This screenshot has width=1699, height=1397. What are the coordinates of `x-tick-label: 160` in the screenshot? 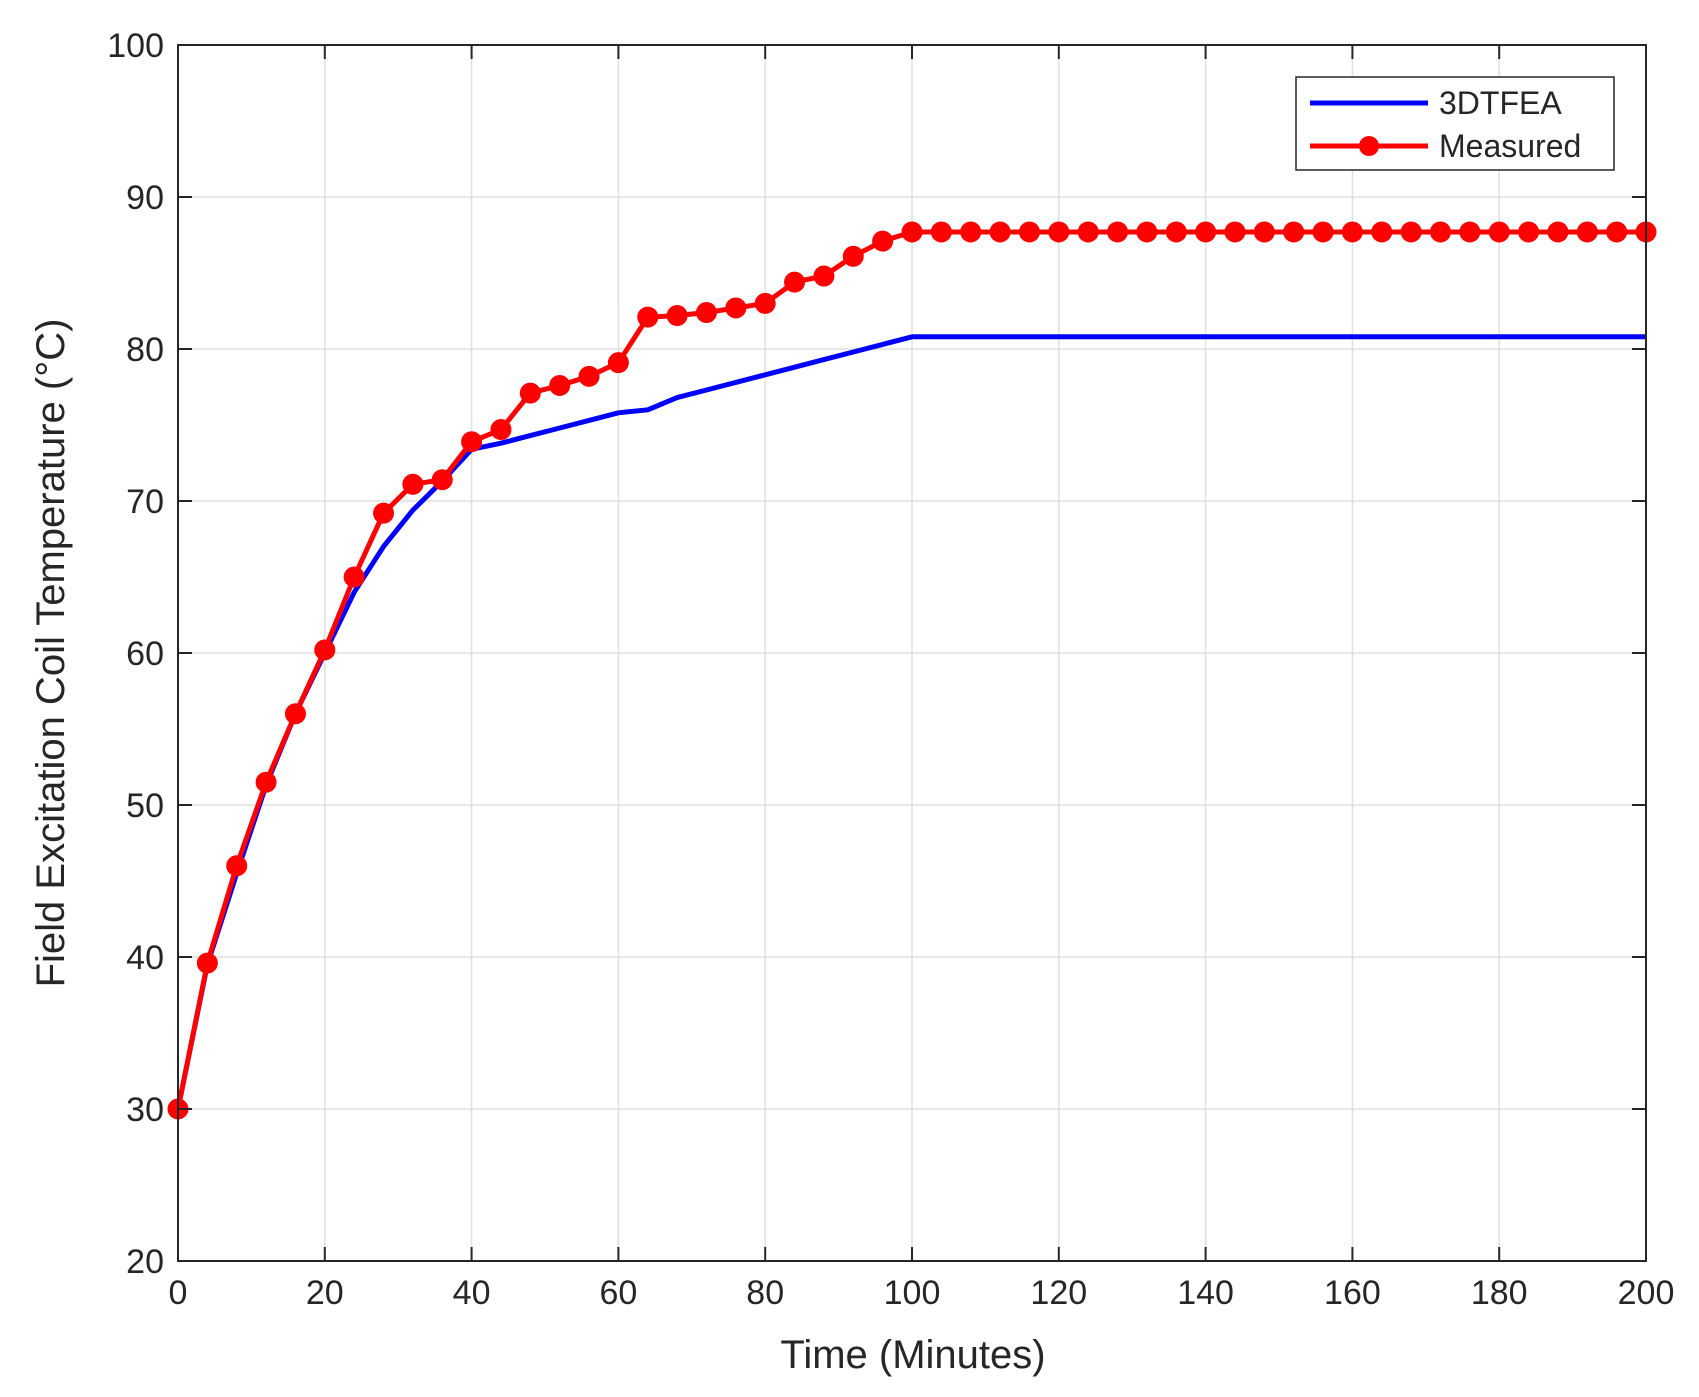 It's located at (1352, 1293).